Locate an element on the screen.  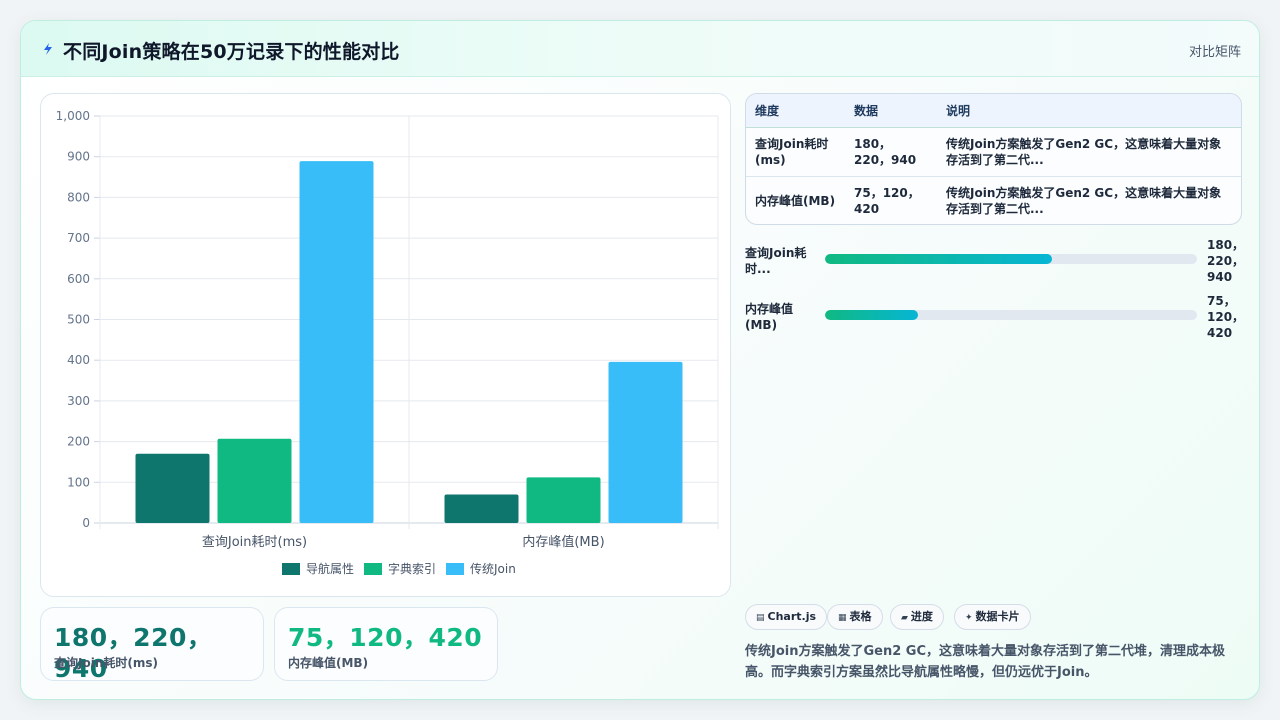
column-header: 说明 is located at coordinates (1089, 111).